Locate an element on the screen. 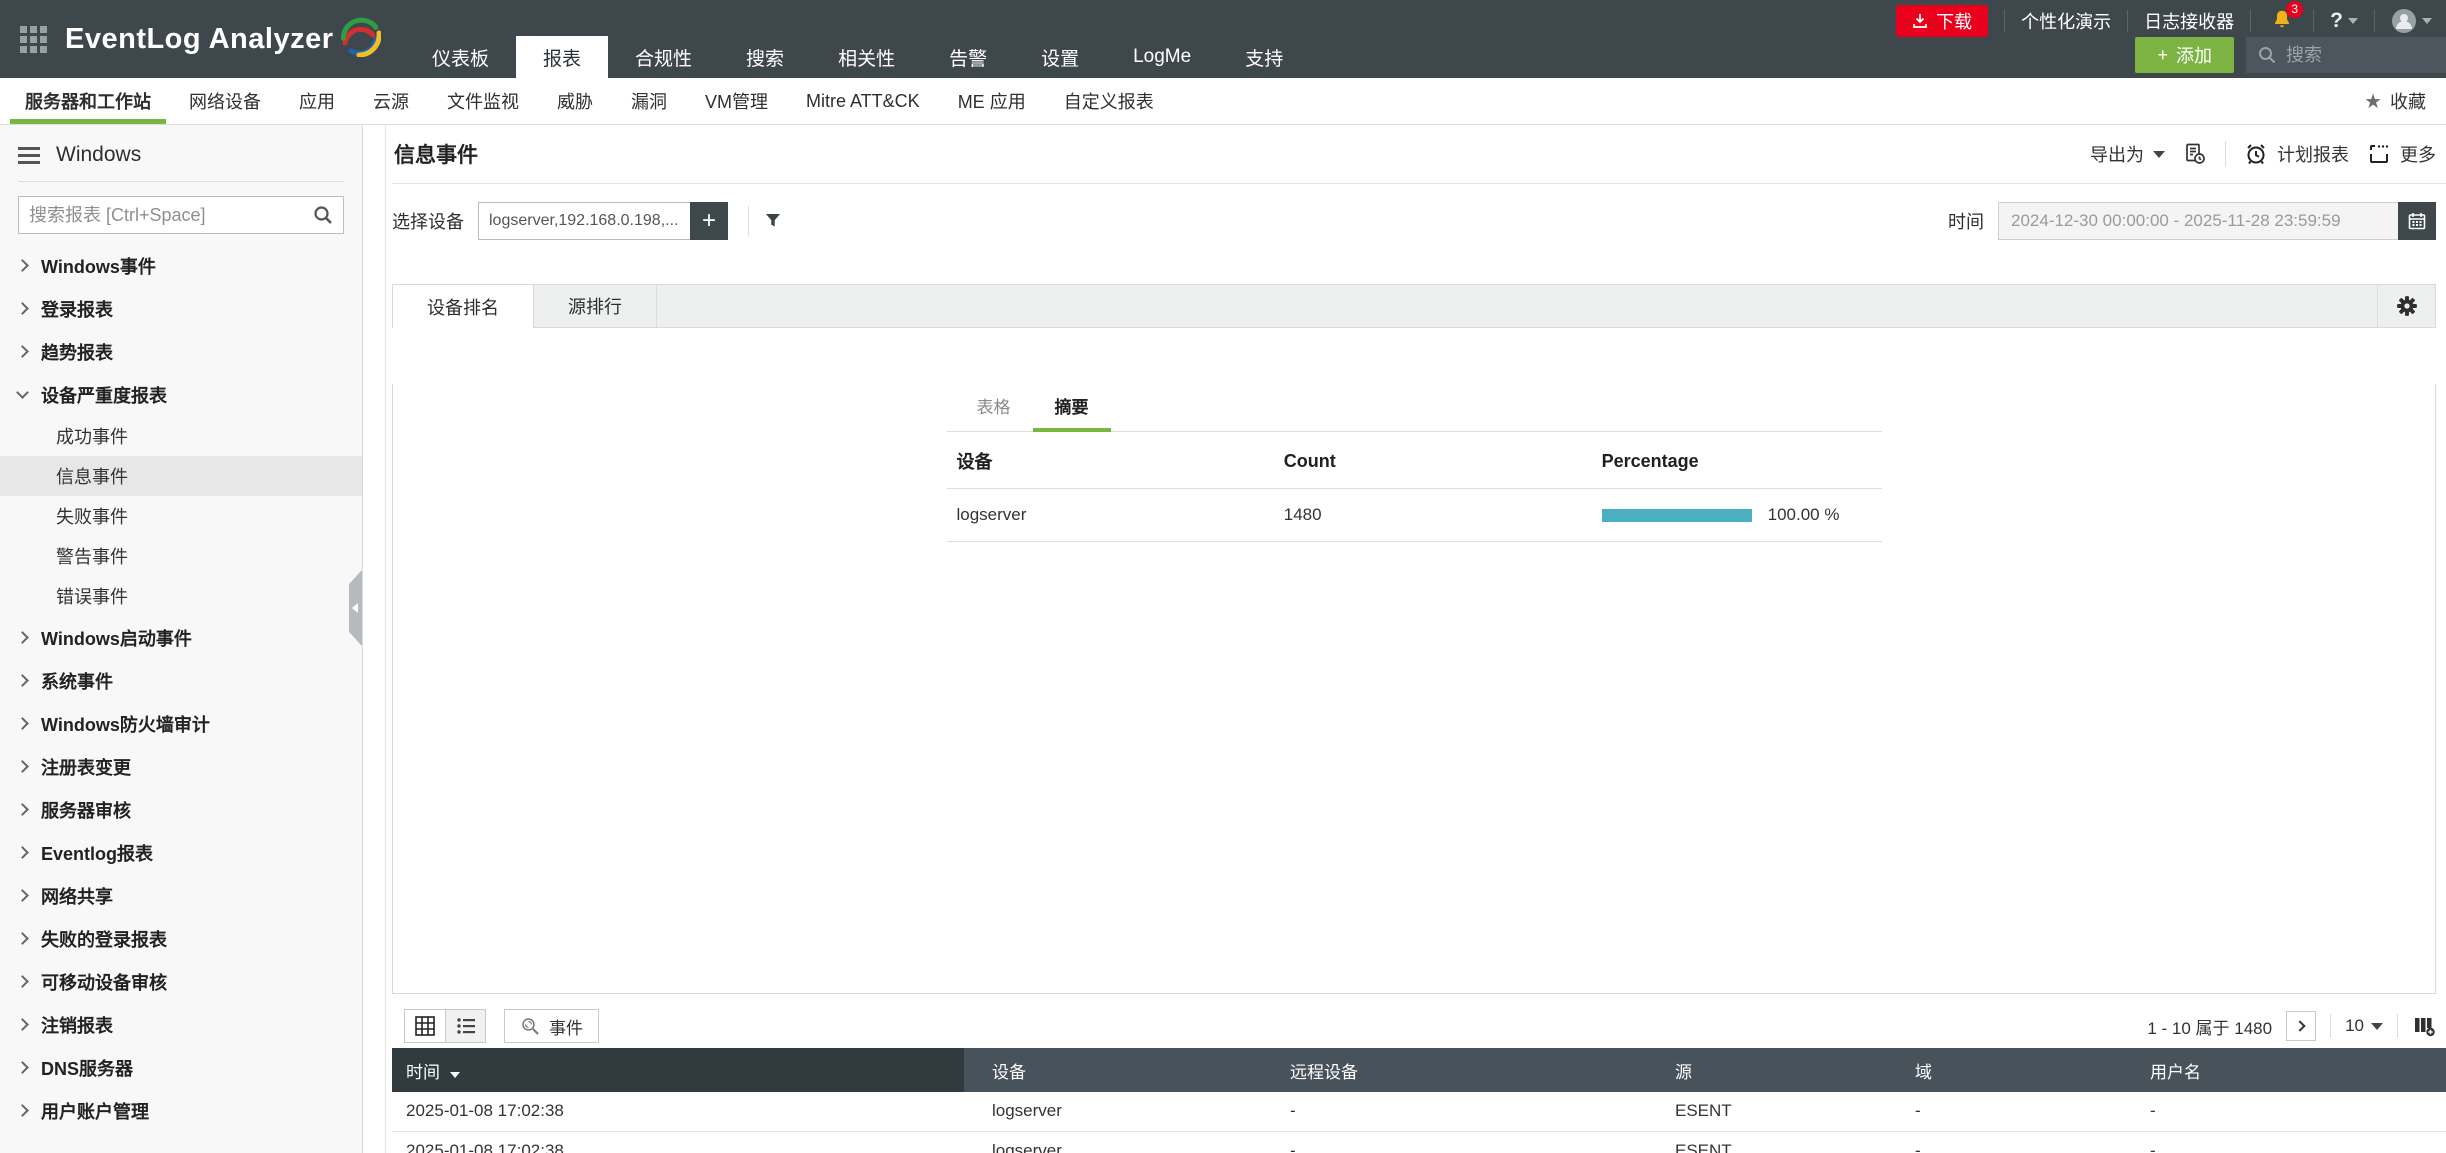  tree-group-failed-logon: 失败的登录报表 is located at coordinates (181, 938).